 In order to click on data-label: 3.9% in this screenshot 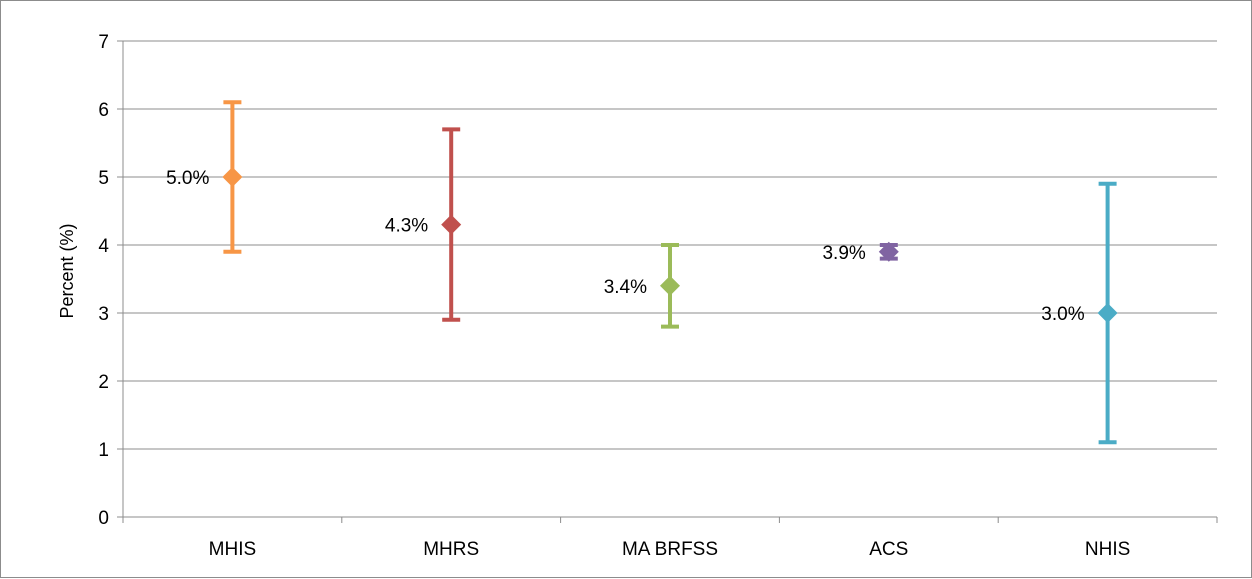, I will do `click(843, 253)`.